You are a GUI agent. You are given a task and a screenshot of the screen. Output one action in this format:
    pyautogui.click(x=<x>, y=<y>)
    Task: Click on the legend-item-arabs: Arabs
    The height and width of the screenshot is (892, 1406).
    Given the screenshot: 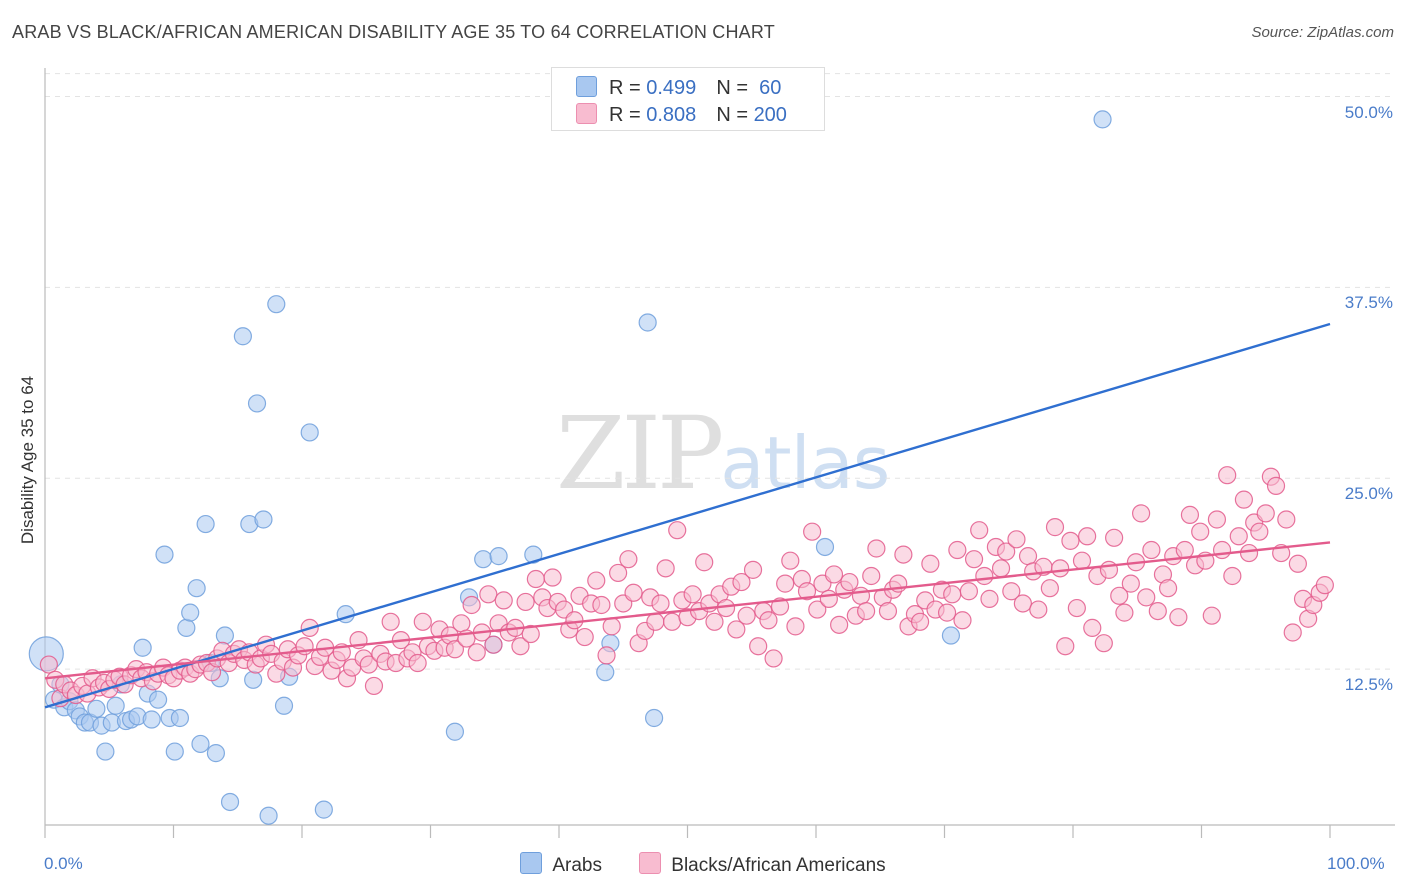 What is the action you would take?
    pyautogui.click(x=561, y=864)
    